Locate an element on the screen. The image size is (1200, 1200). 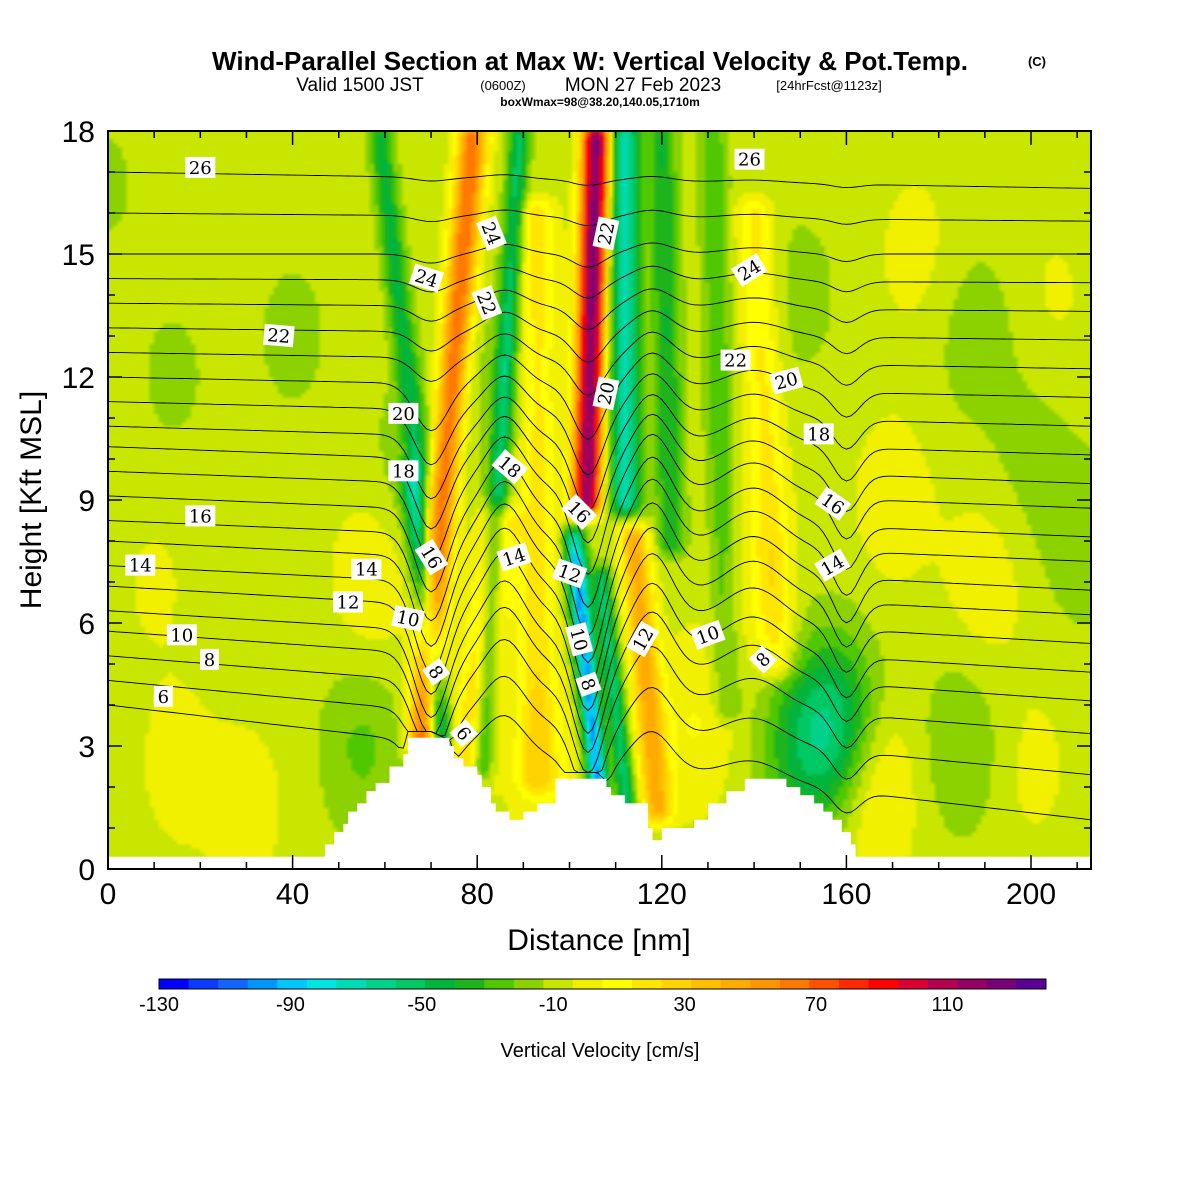
contour-label: 26 is located at coordinates (749, 159).